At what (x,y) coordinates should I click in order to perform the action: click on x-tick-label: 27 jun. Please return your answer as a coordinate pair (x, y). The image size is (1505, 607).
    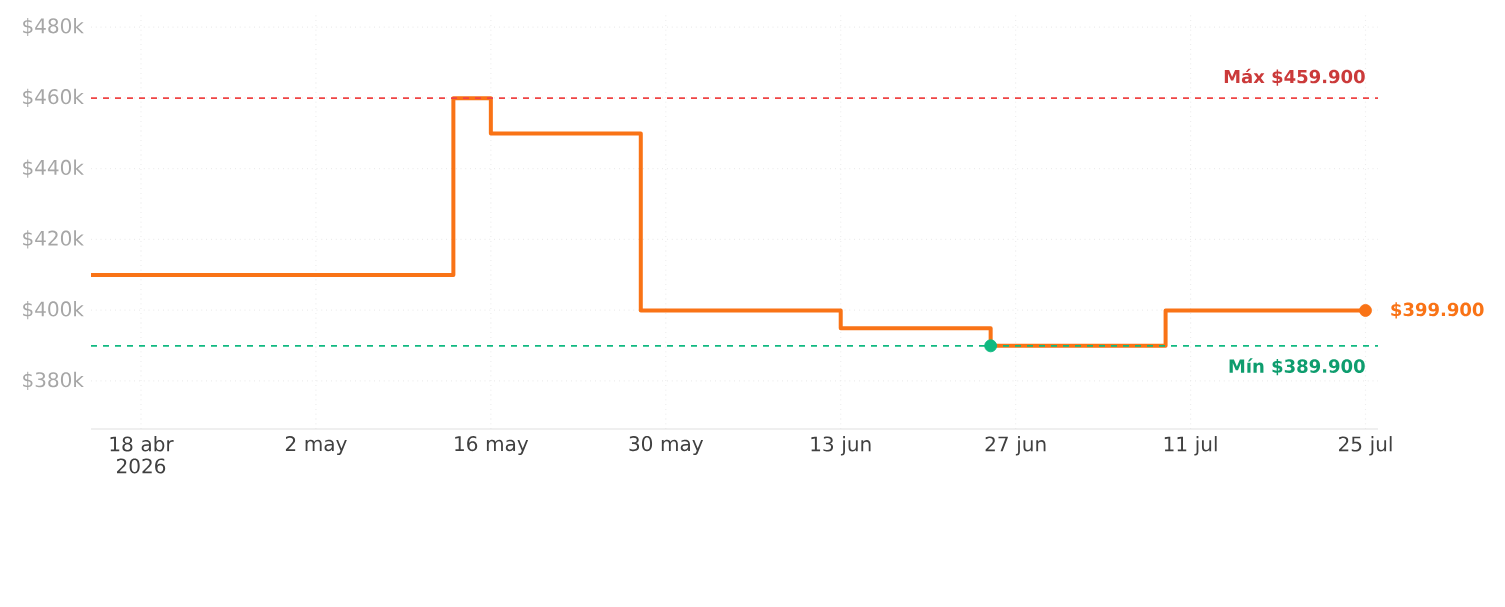
    Looking at the image, I should click on (1015, 446).